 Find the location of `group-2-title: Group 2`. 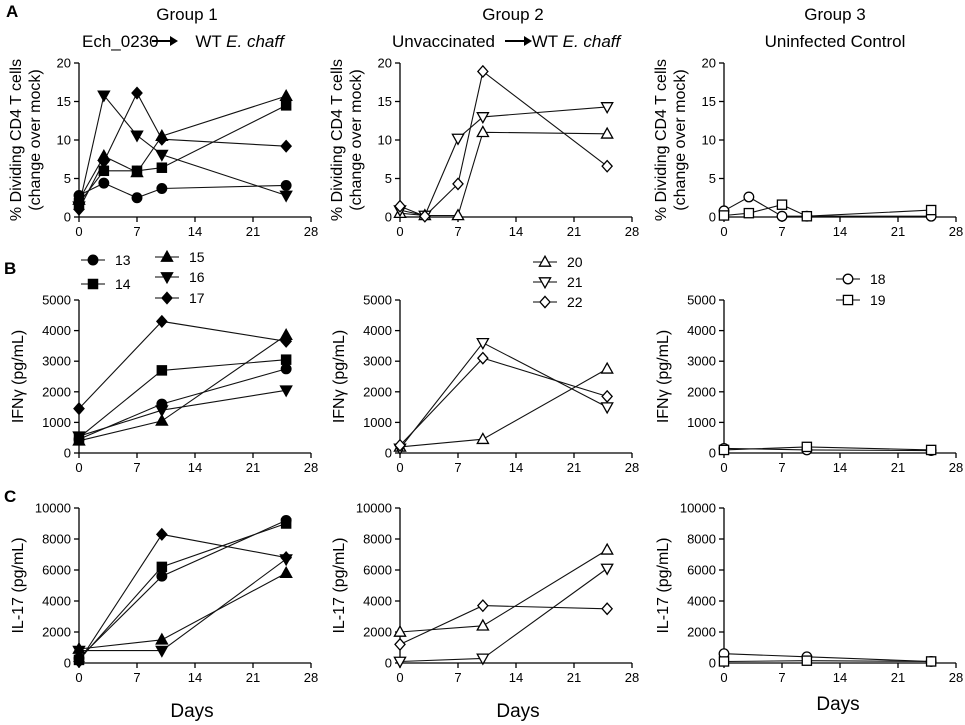

group-2-title: Group 2 is located at coordinates (512, 14).